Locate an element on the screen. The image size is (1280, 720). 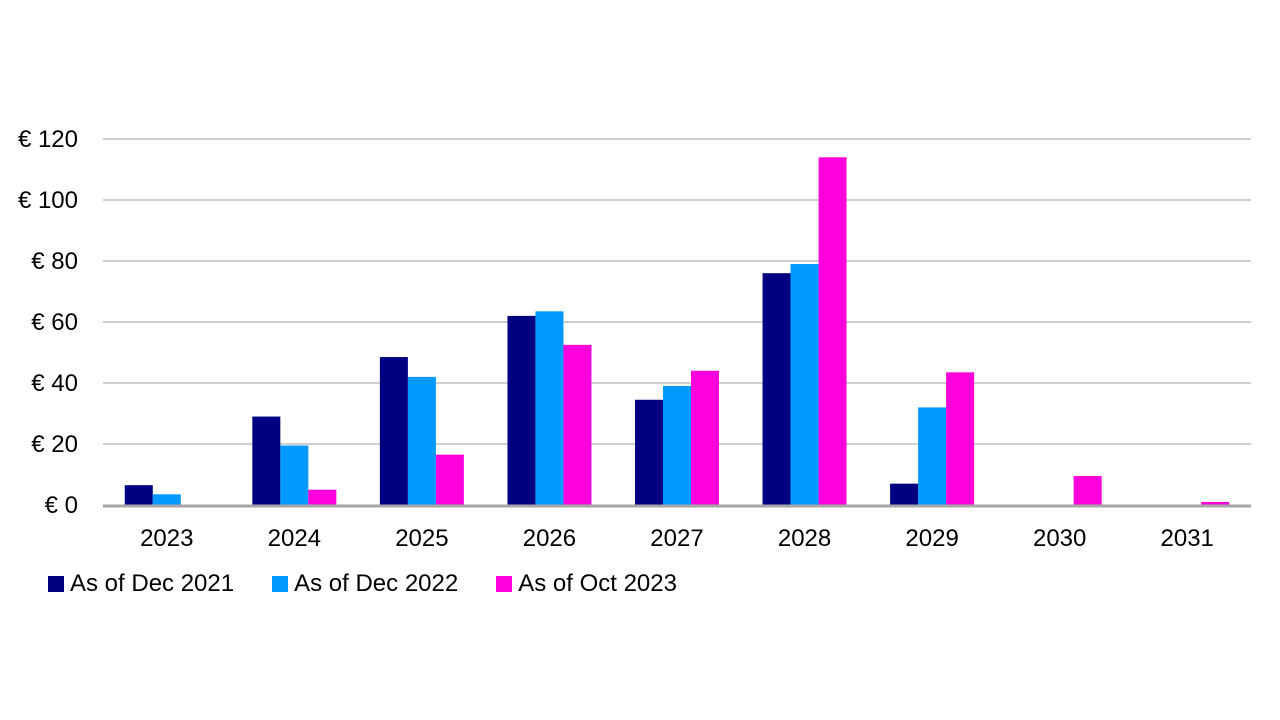
legend-label: As of Dec 2022 is located at coordinates (376, 583).